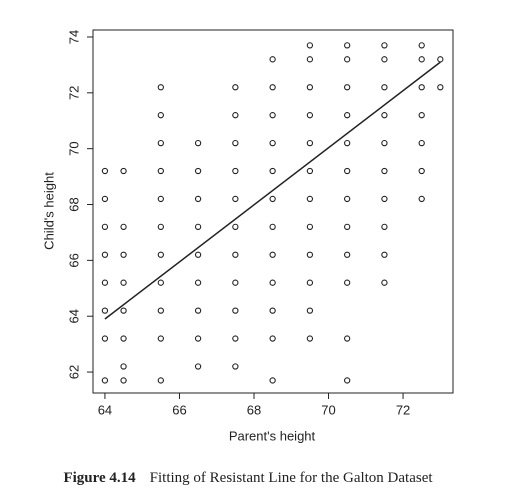 The image size is (524, 496). I want to click on y-tick-label: 66, so click(73, 260).